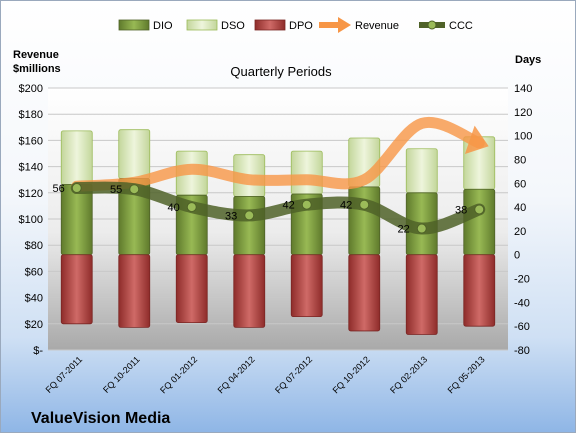  I want to click on ccc-data-label: 22, so click(404, 230).